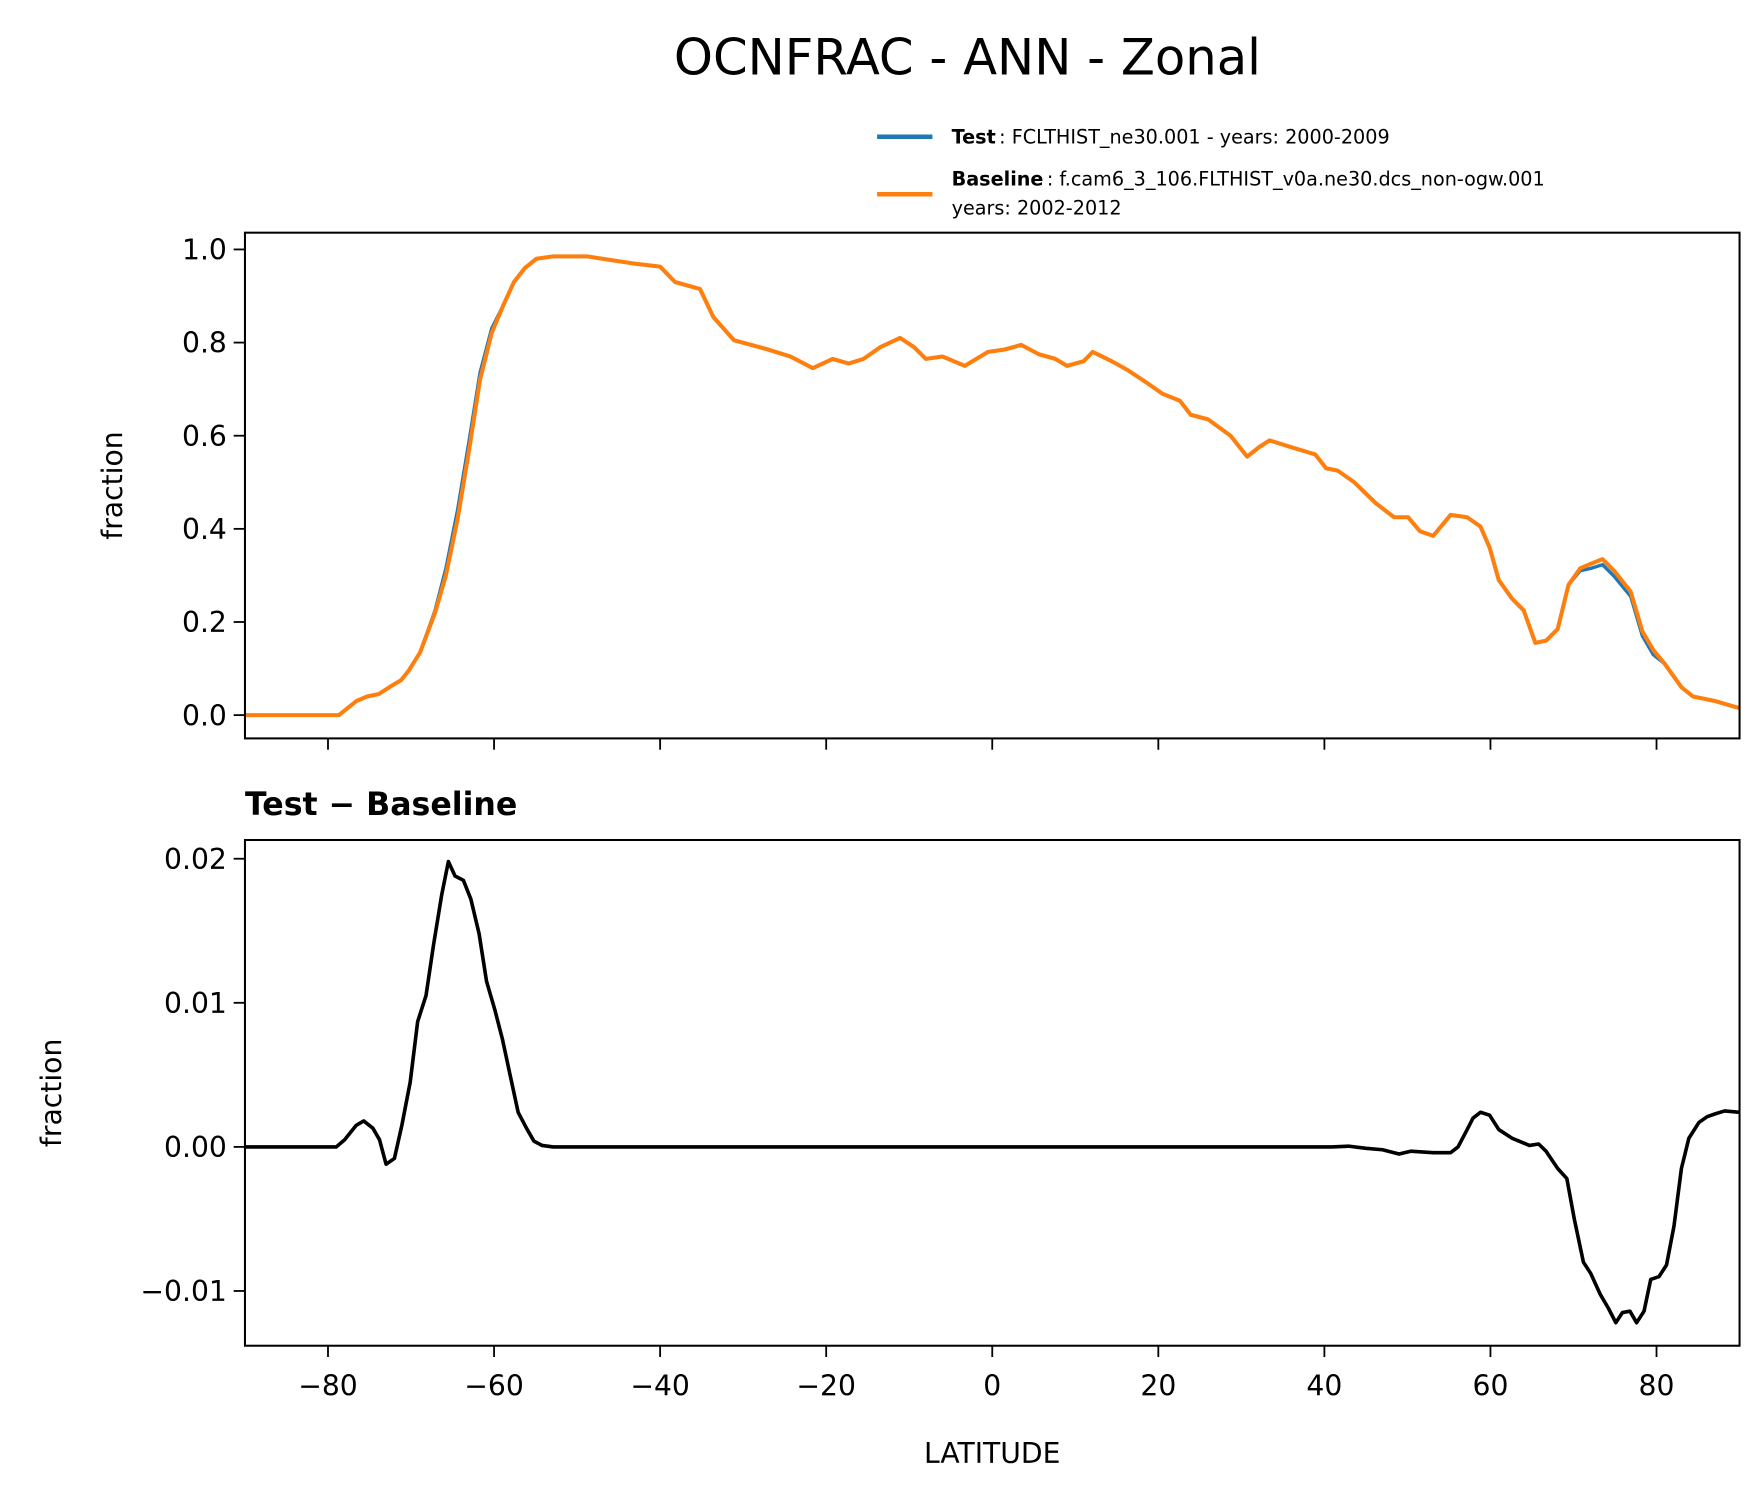 The width and height of the screenshot is (1761, 1496). I want to click on x-tick-label: 20, so click(1158, 1385).